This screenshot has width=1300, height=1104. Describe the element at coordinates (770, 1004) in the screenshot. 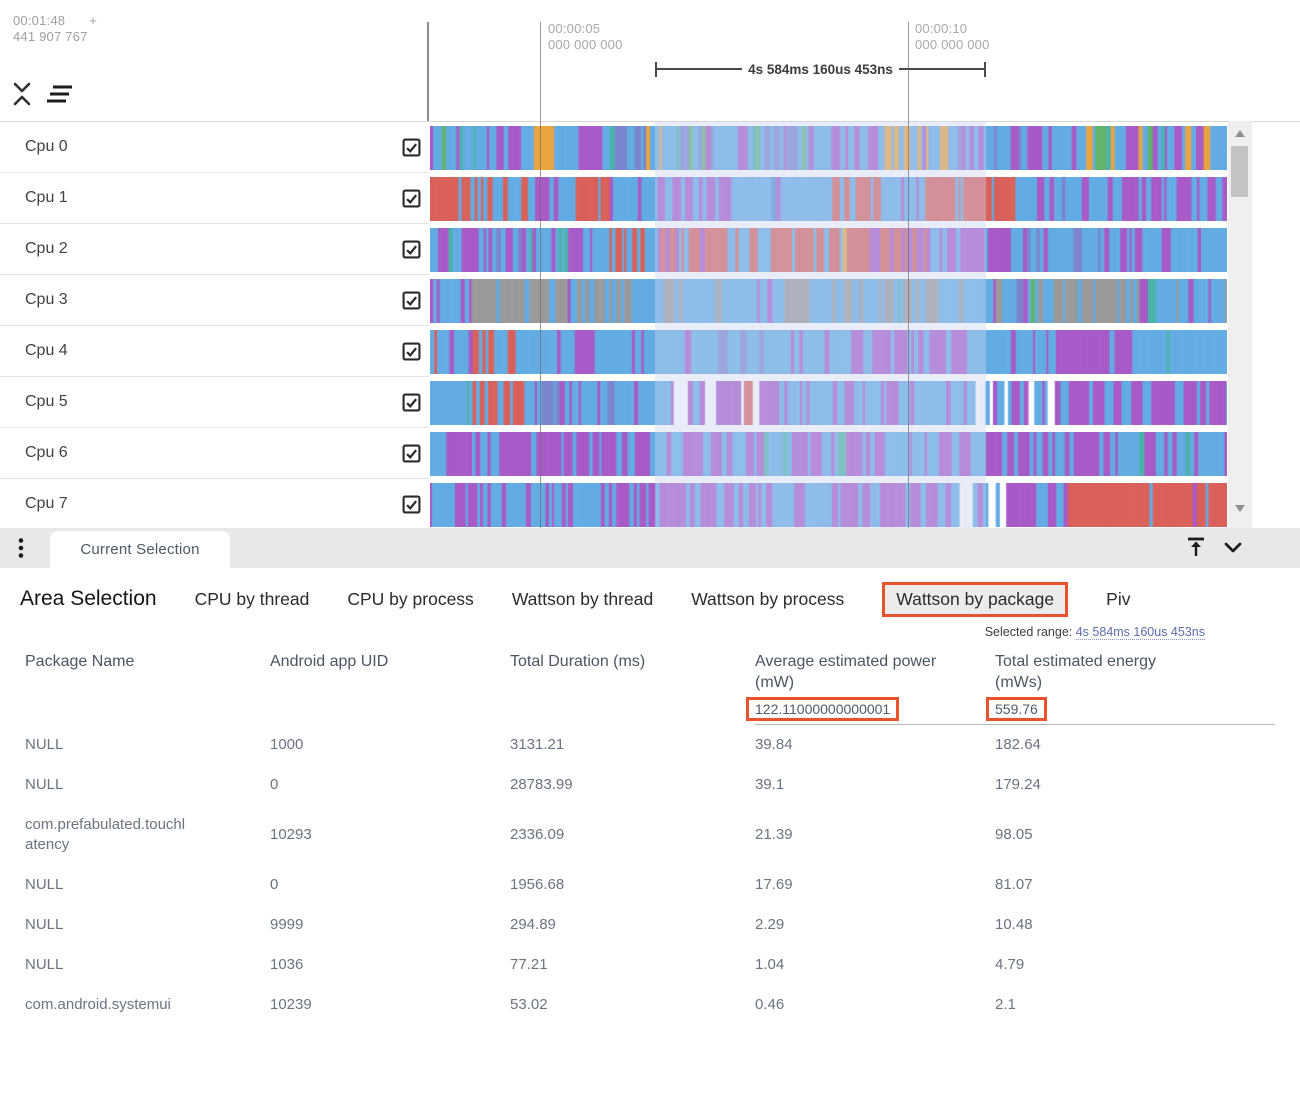

I see `table-cell-r6-c3: 0.46` at that location.